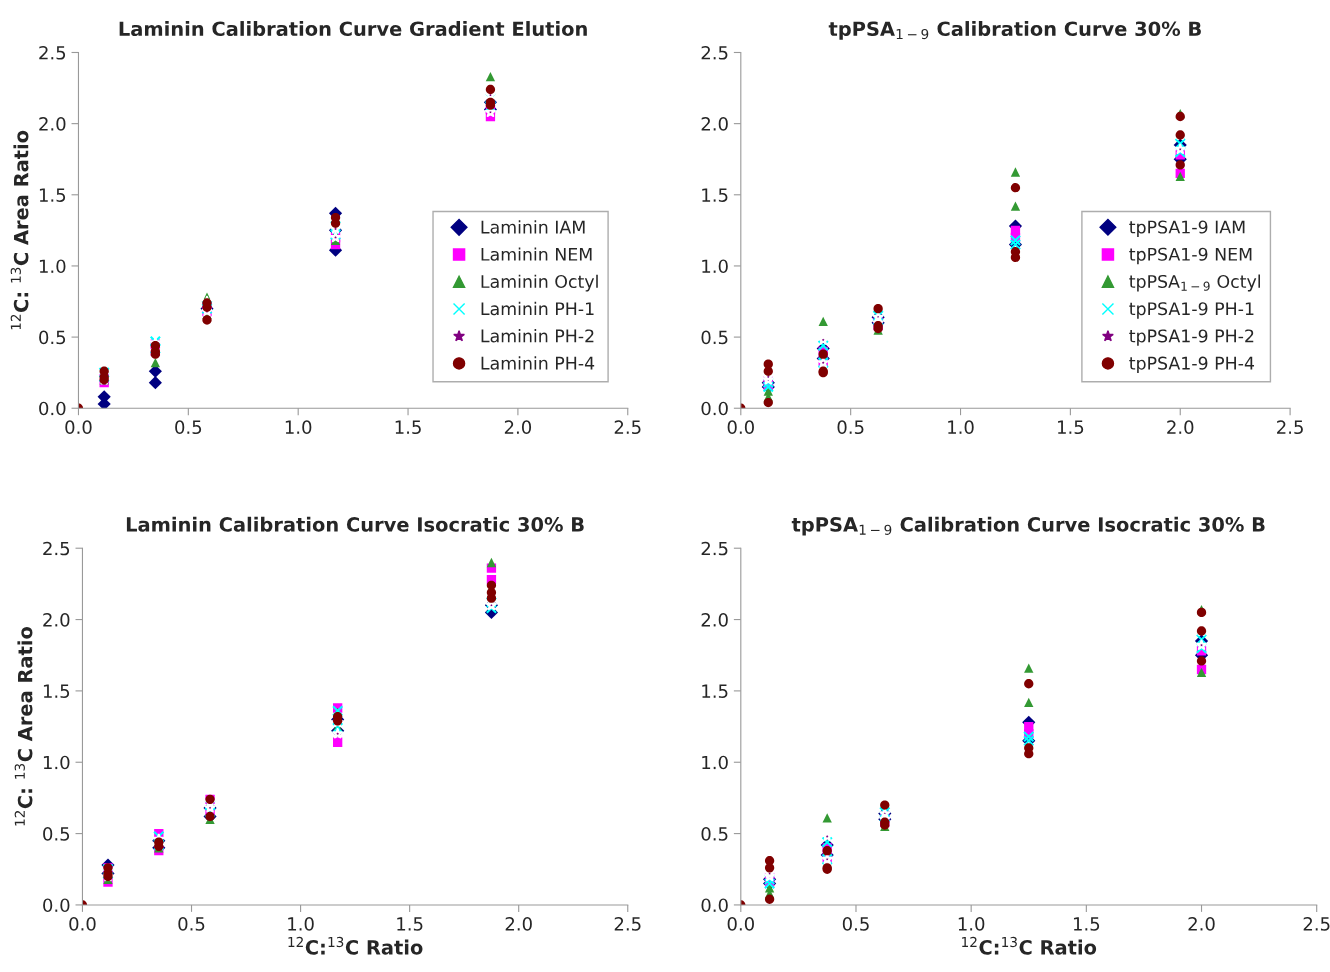  I want to click on legend-label: tpPSA1-9 IAM, so click(1187, 228).